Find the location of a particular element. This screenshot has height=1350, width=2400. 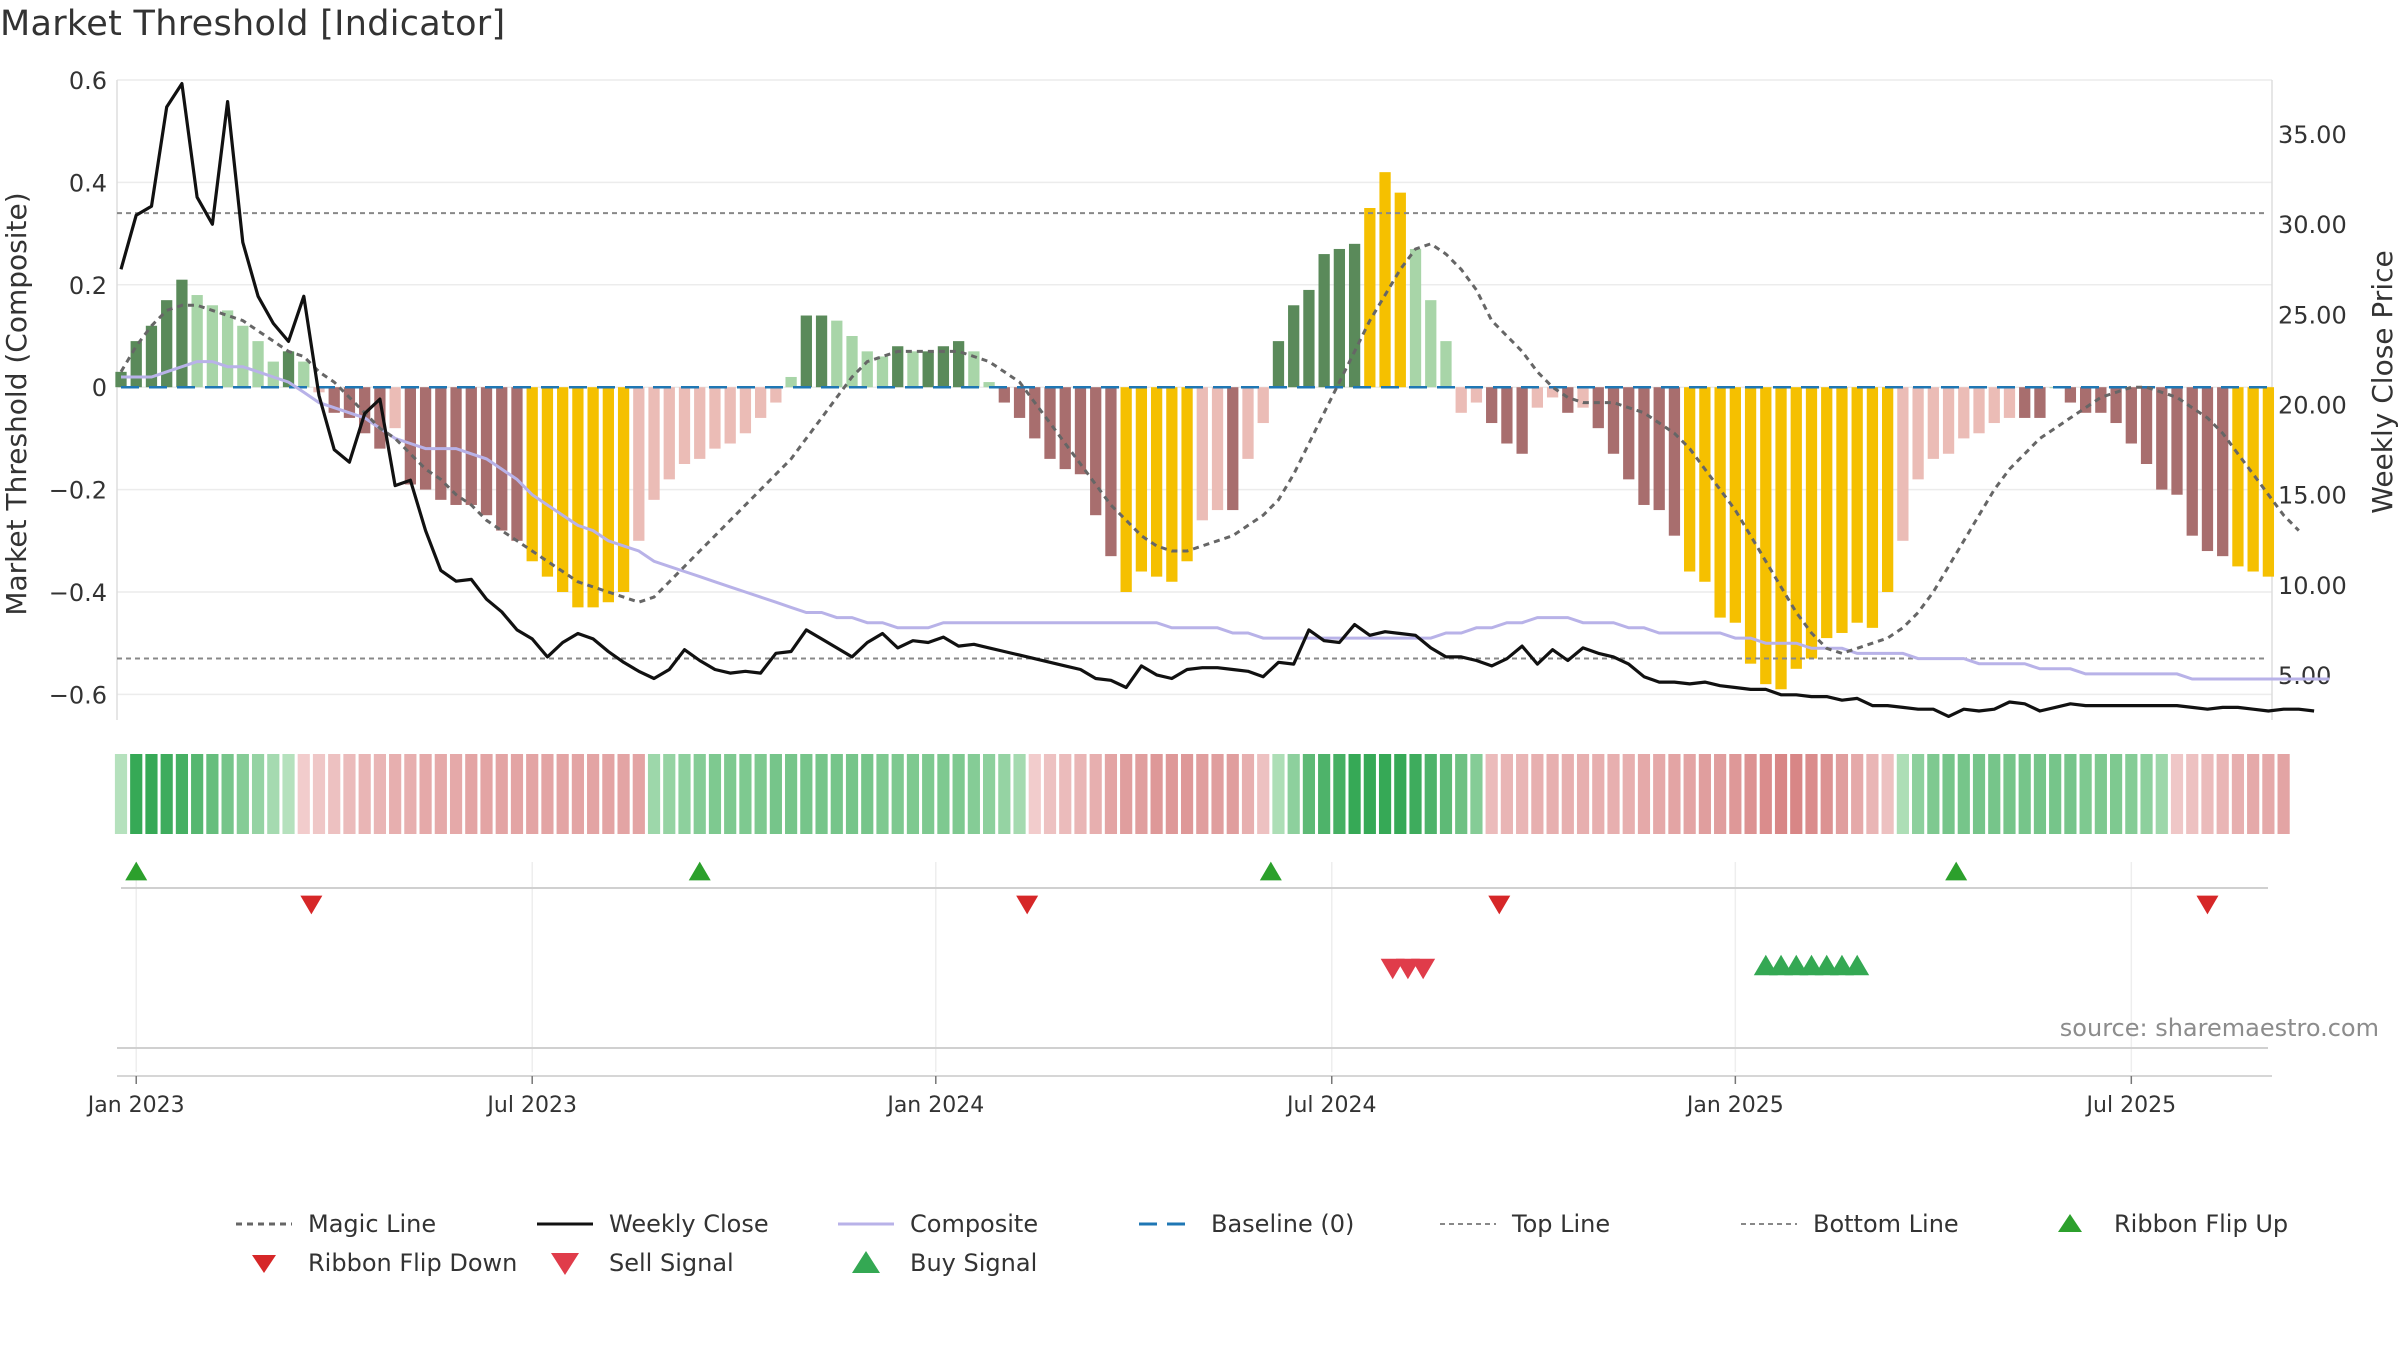

legend-label: Sell Signal is located at coordinates (671, 1263).